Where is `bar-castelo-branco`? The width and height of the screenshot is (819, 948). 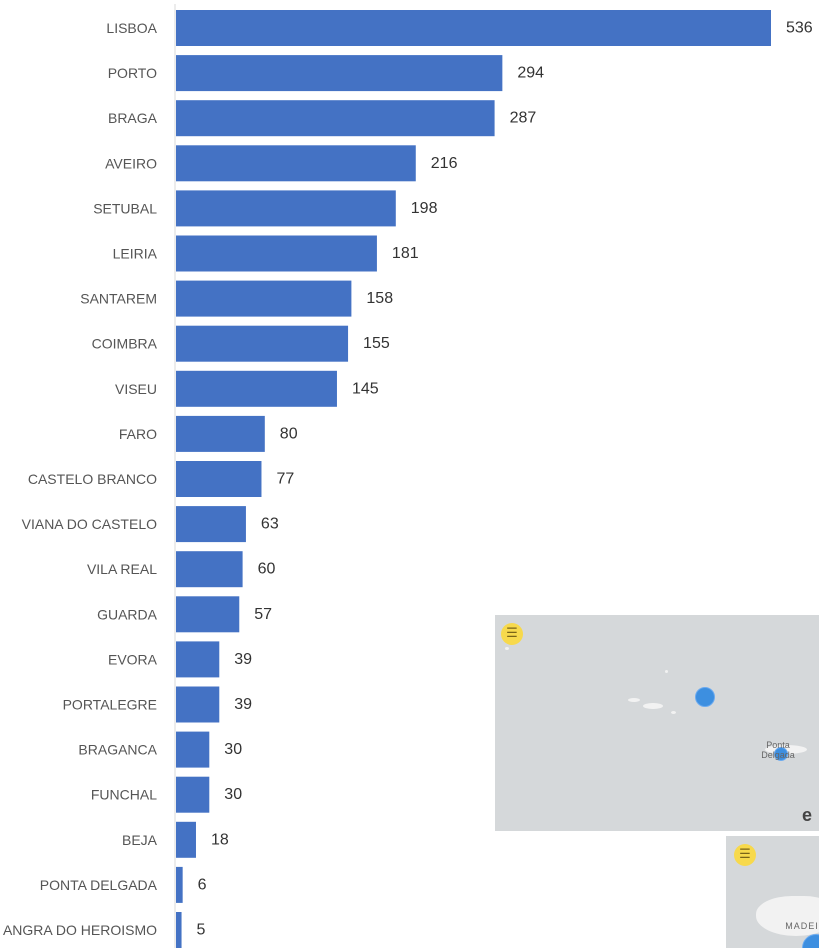
bar-castelo-branco is located at coordinates (219, 479).